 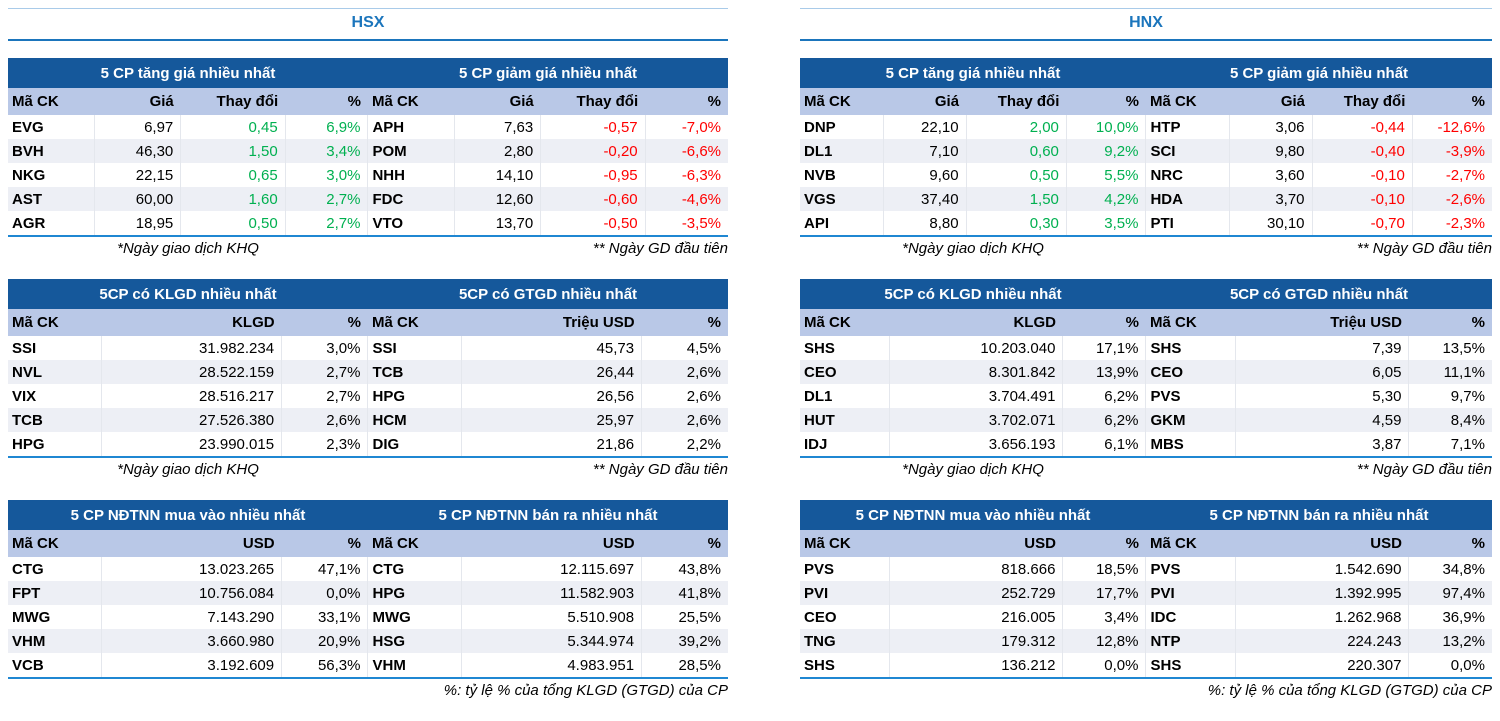 I want to click on value-cell: 2,6%, so click(x=325, y=420).